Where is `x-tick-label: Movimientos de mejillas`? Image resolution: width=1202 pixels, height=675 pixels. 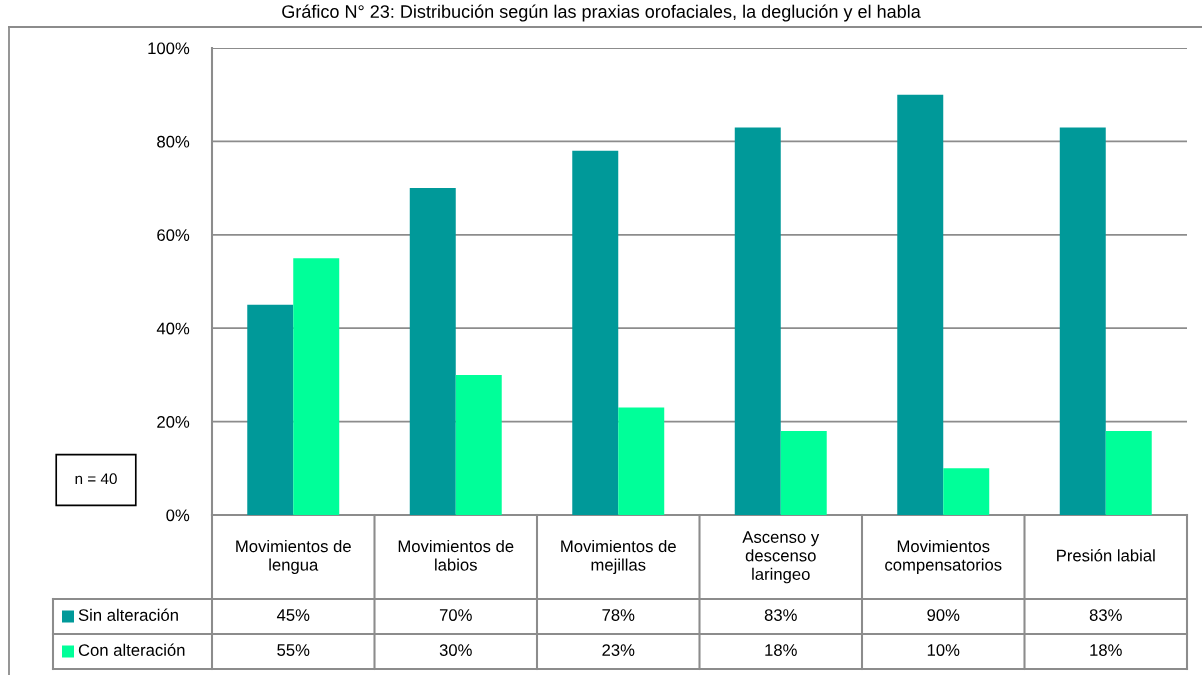
x-tick-label: Movimientos de mejillas is located at coordinates (618, 557).